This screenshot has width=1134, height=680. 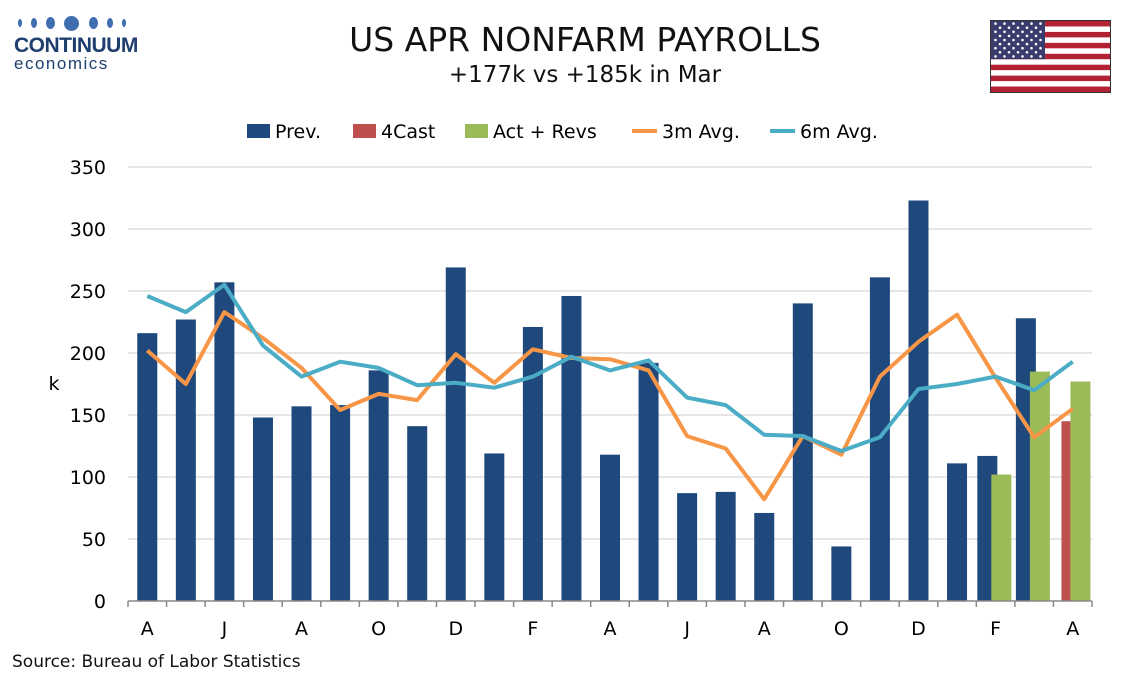 What do you see at coordinates (88, 168) in the screenshot?
I see `y-tick-label: 350` at bounding box center [88, 168].